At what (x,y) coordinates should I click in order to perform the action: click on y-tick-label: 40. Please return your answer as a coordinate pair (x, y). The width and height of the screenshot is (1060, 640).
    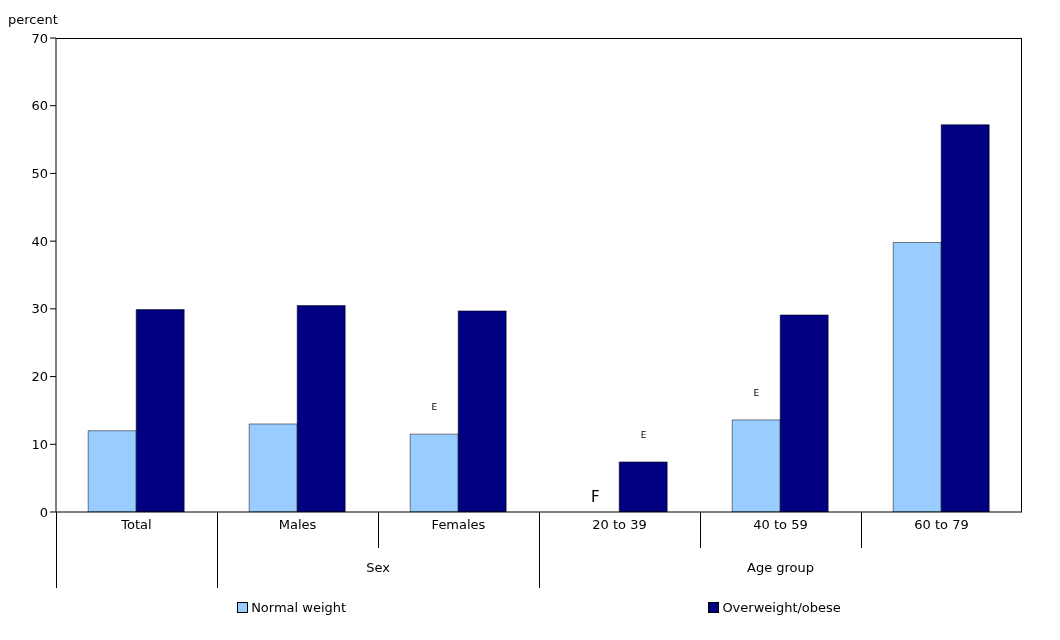
    Looking at the image, I should click on (39, 241).